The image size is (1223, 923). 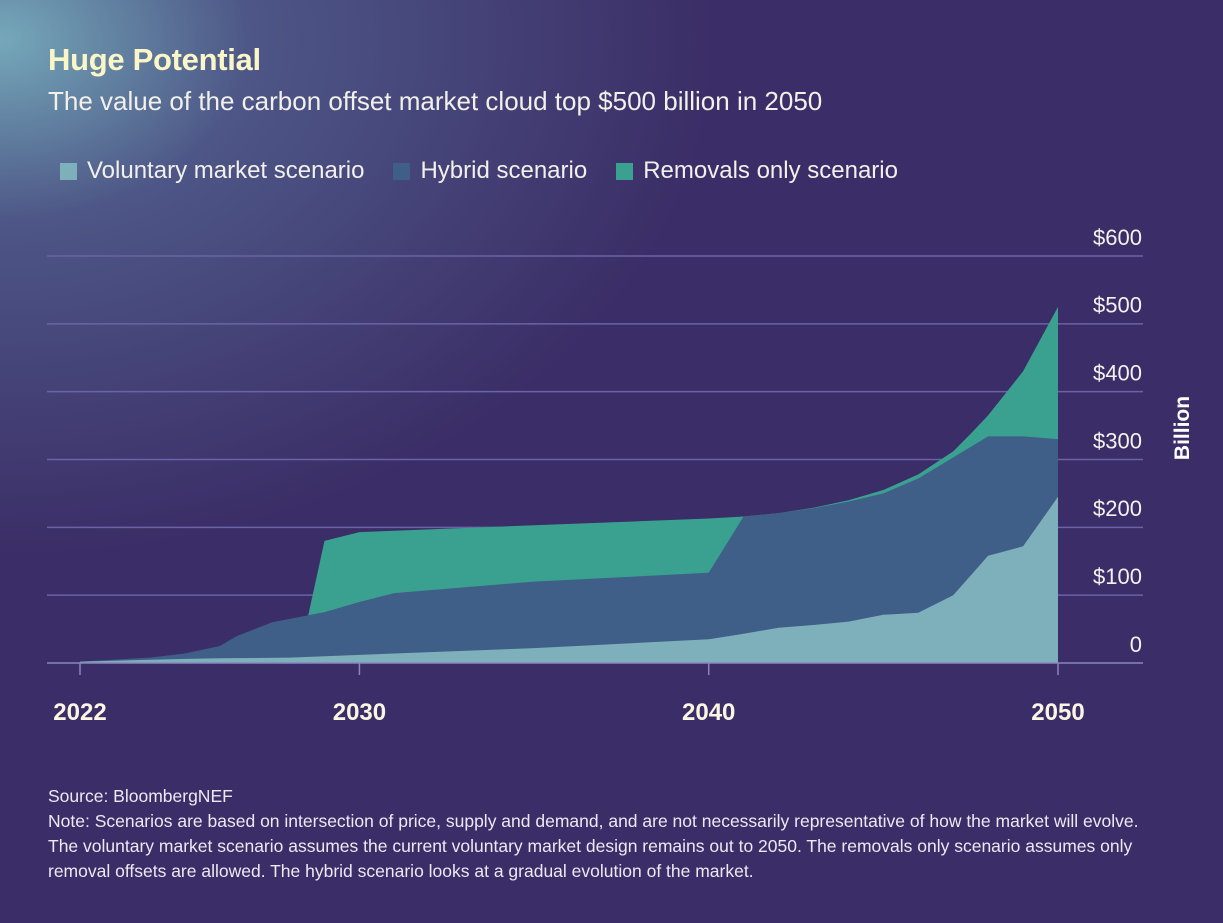 I want to click on legend-label-voluntary: Voluntary market scenario, so click(x=226, y=170).